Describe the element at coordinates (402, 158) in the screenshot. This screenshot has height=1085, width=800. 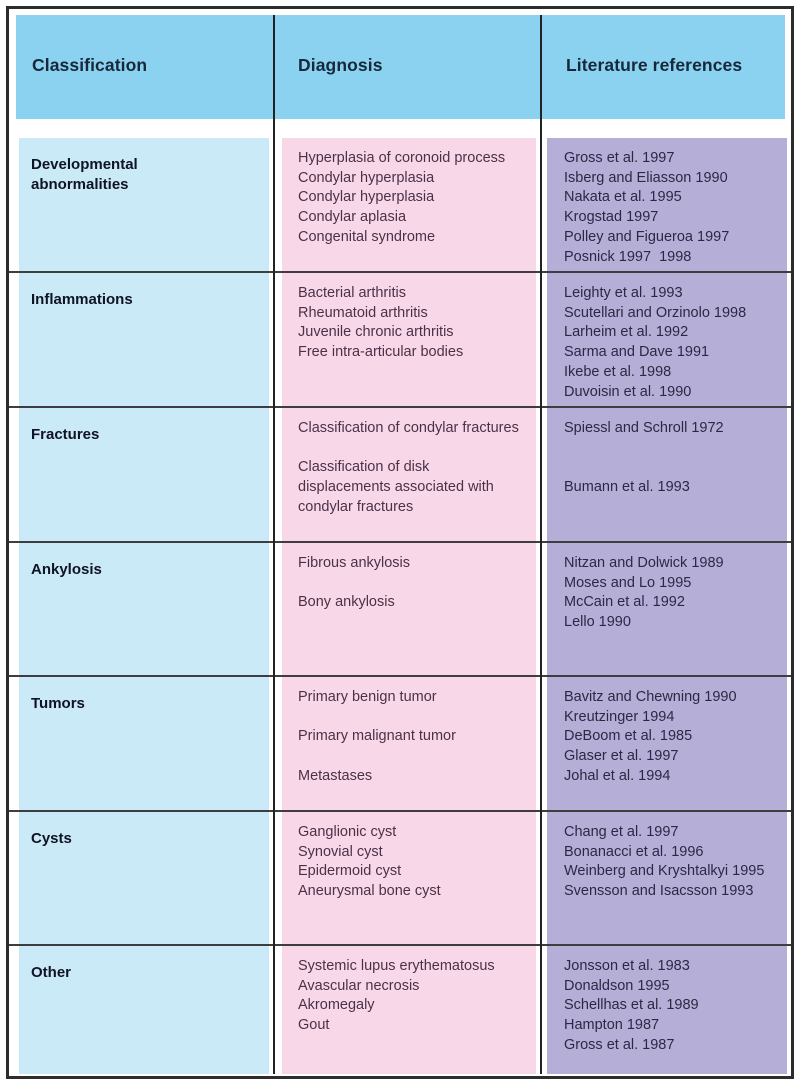
I see `diagnosis-item: Hyperplasia of coronoid process` at that location.